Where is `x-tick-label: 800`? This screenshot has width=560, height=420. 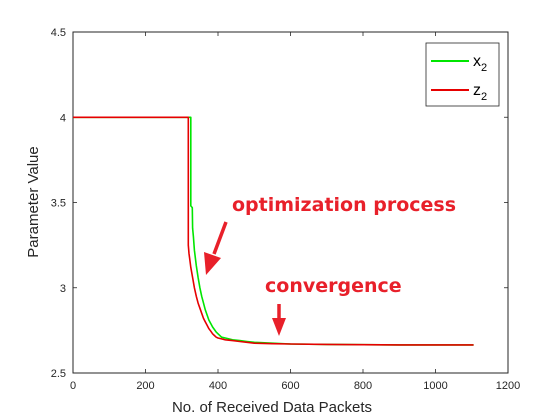
x-tick-label: 800 is located at coordinates (363, 386).